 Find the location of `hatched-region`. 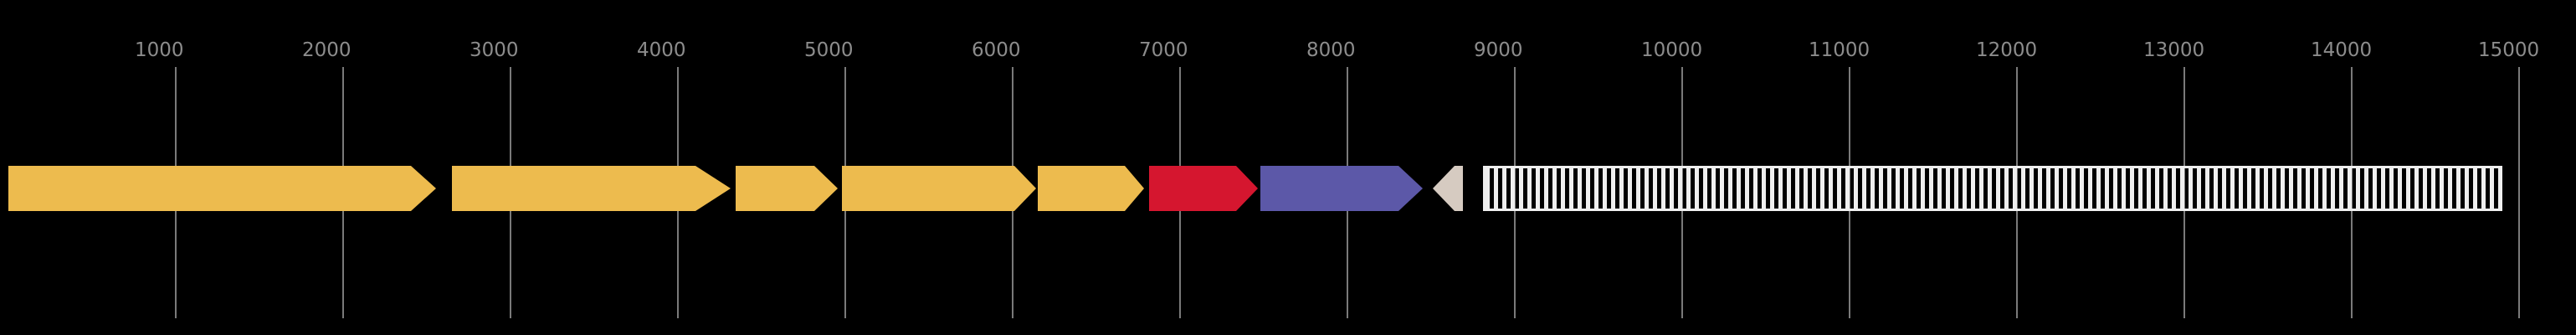

hatched-region is located at coordinates (1992, 188).